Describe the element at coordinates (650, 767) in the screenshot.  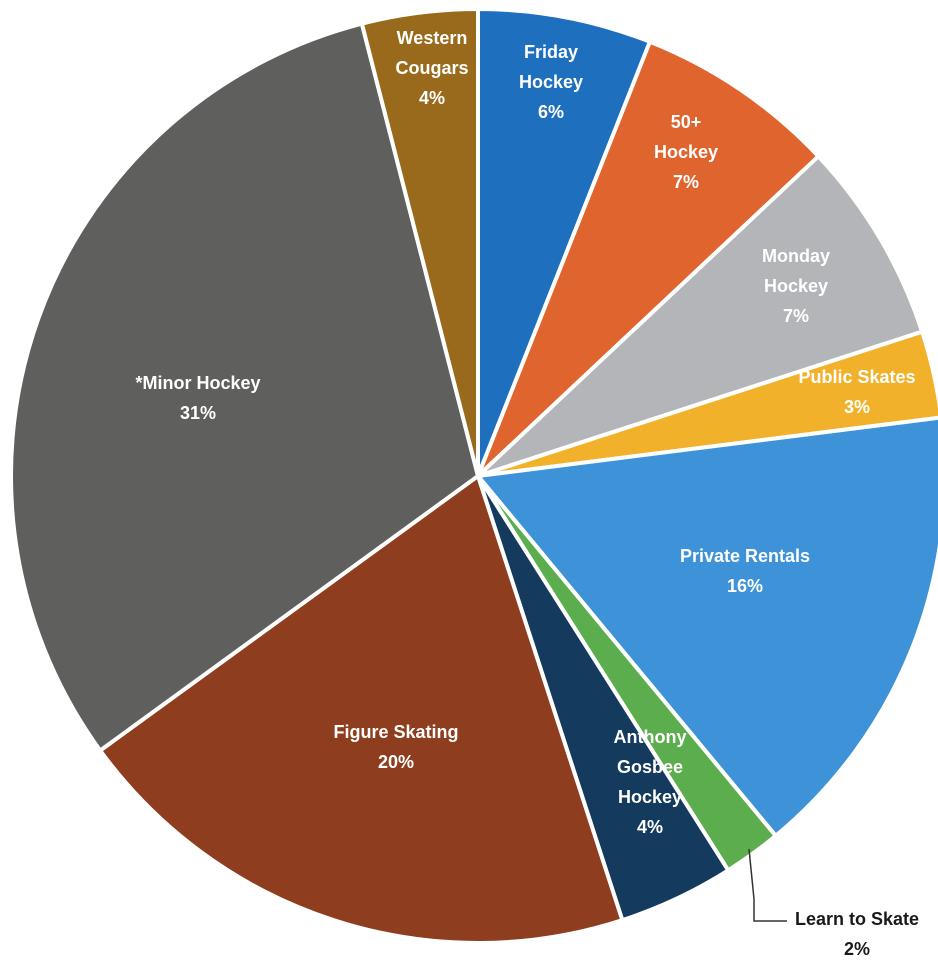
I see `data-label-name: Gosbee` at that location.